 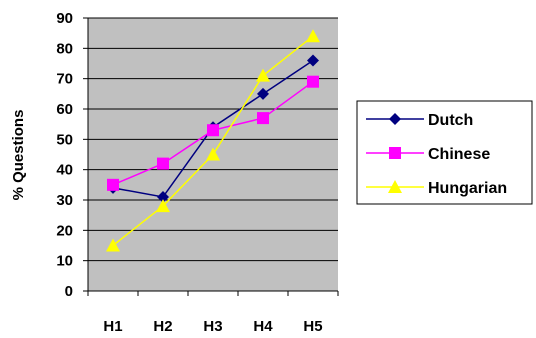 I want to click on legend: Dutch Chinese Hungarian, so click(x=444, y=152).